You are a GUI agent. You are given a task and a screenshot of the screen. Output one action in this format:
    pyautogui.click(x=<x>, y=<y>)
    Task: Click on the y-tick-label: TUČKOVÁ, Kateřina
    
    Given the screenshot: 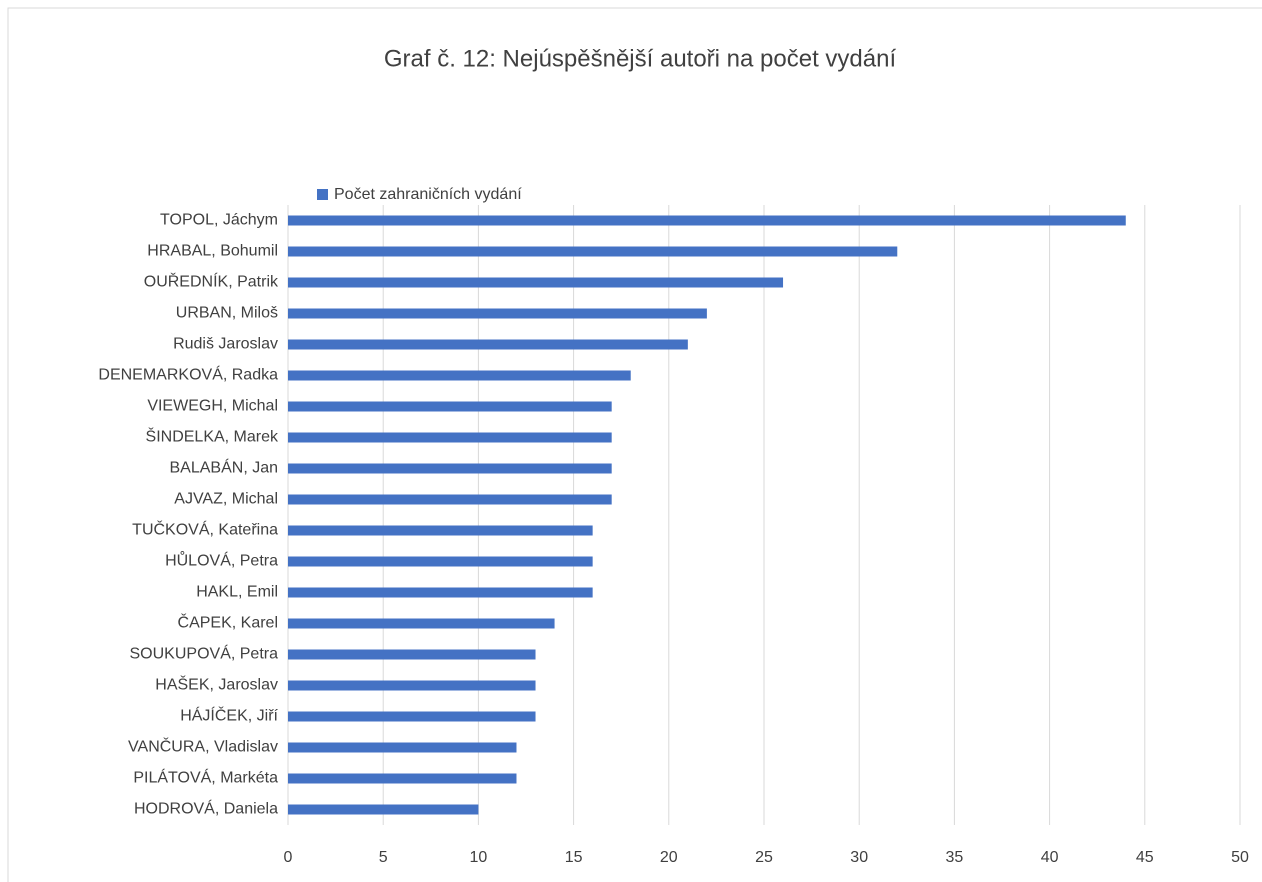 What is the action you would take?
    pyautogui.click(x=205, y=529)
    